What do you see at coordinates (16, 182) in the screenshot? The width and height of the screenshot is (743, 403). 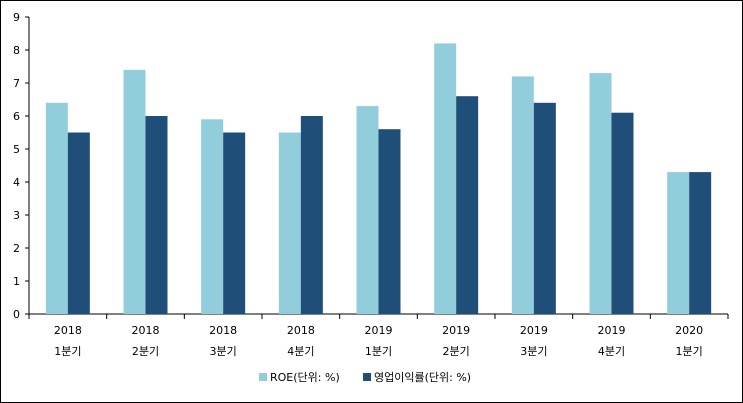 I see `y-tick-label: 4` at bounding box center [16, 182].